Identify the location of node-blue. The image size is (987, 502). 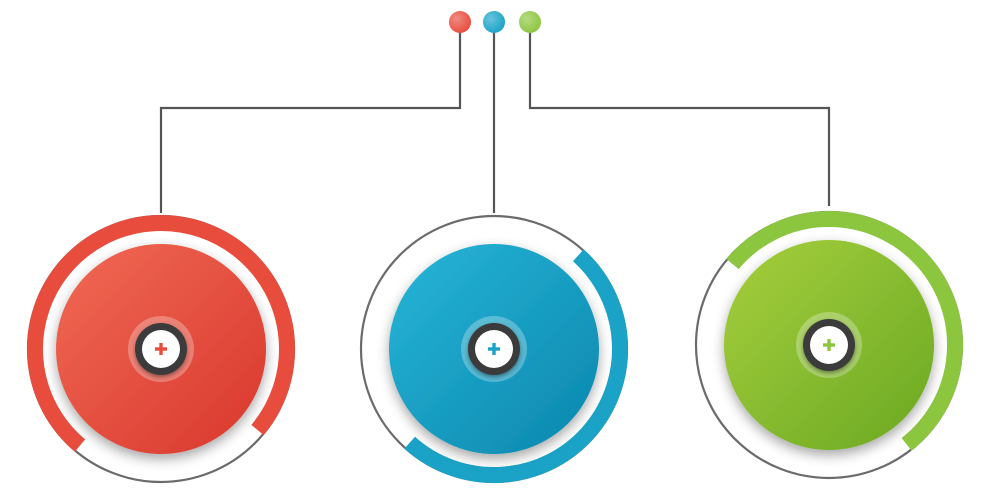
(494, 349).